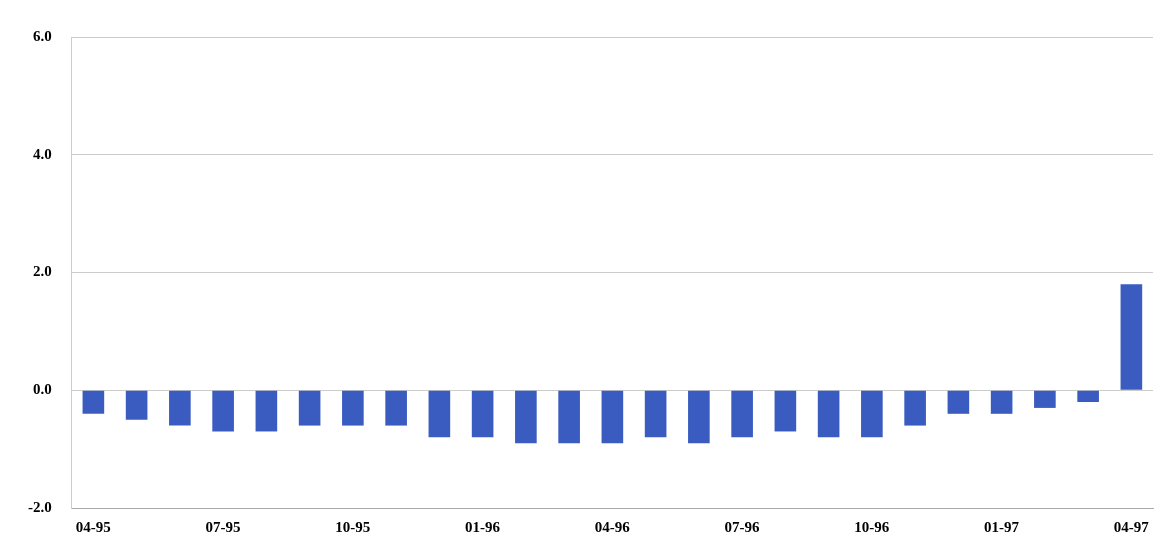  I want to click on x-tick-label: 10-95, so click(353, 526).